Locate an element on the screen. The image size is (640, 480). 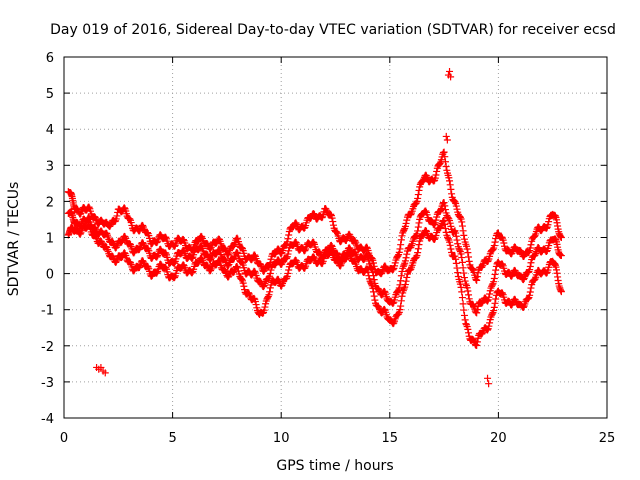
y-tick-label: -1 is located at coordinates (47, 311).